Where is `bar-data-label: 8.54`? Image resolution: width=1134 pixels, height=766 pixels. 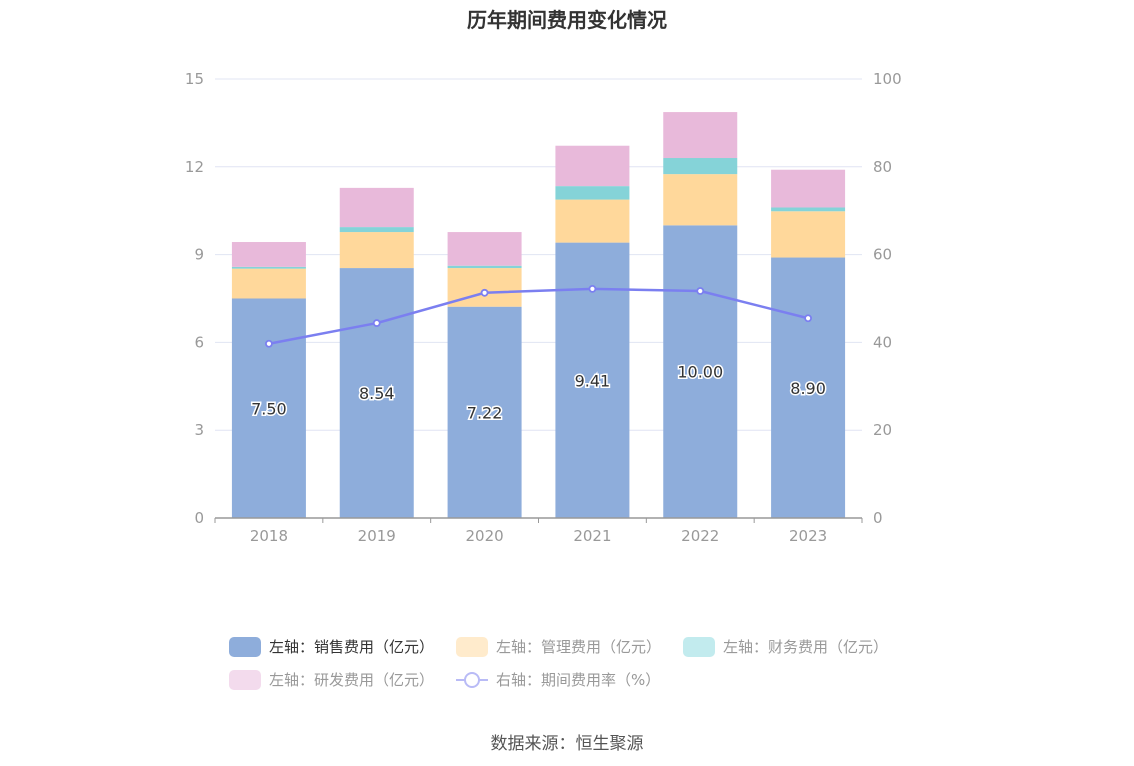 bar-data-label: 8.54 is located at coordinates (377, 393).